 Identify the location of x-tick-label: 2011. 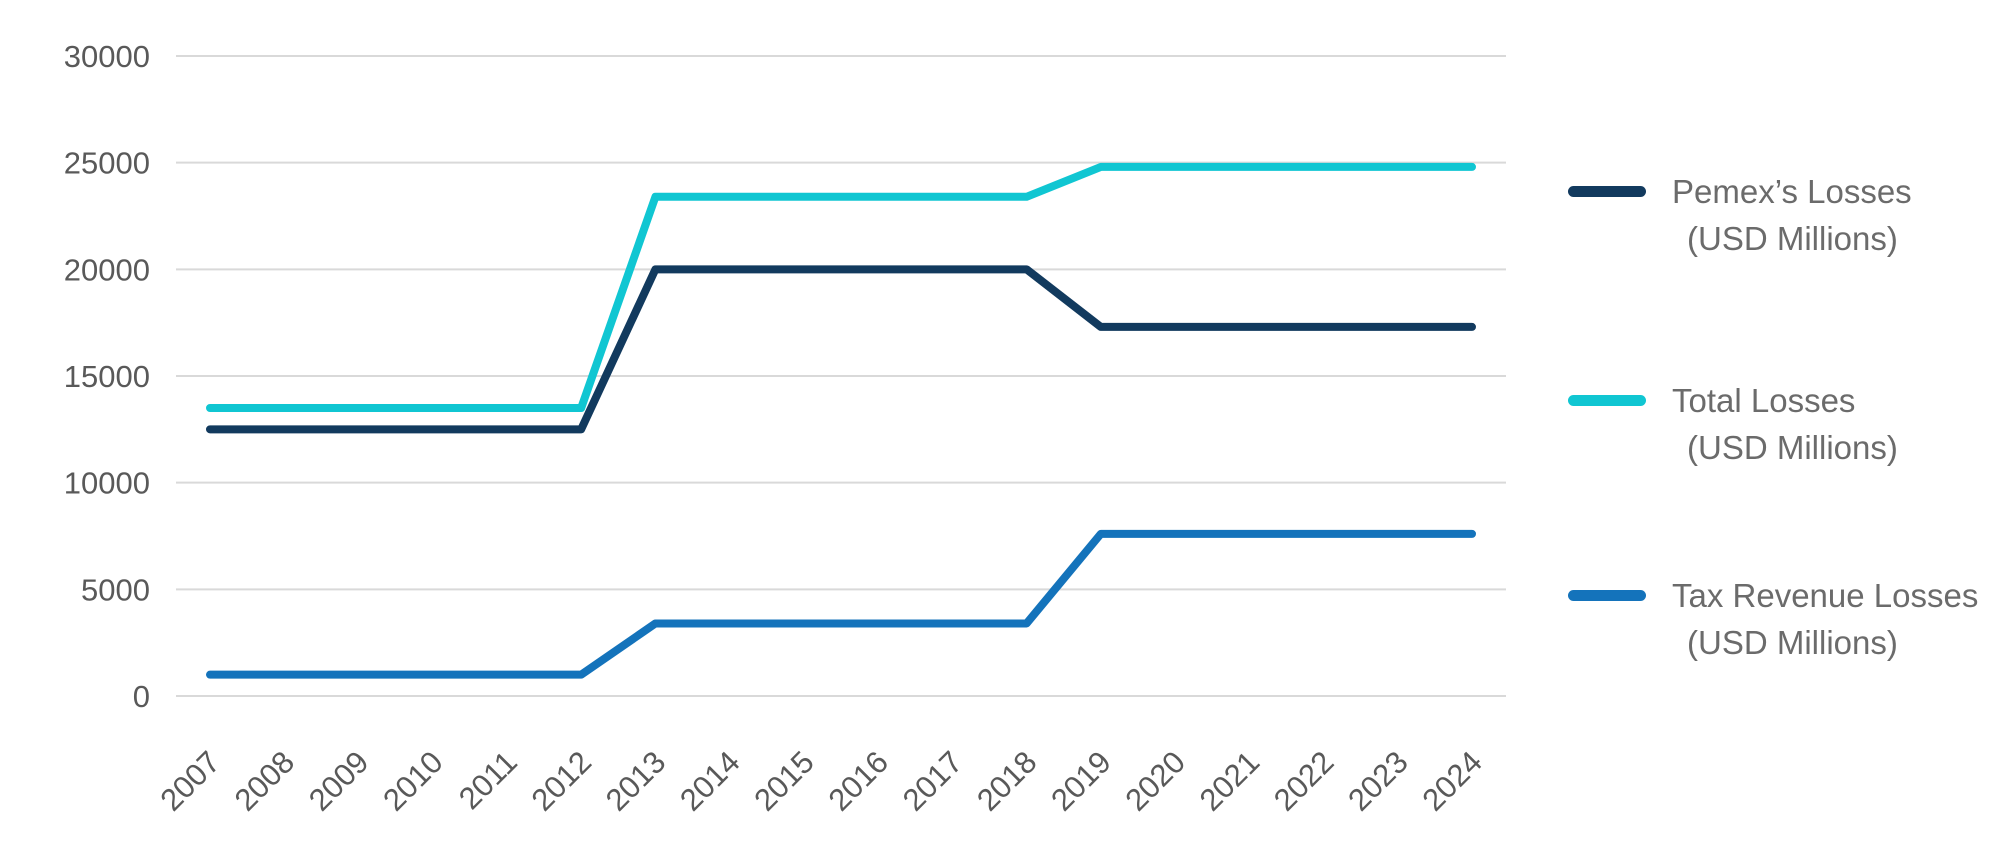
(488, 780).